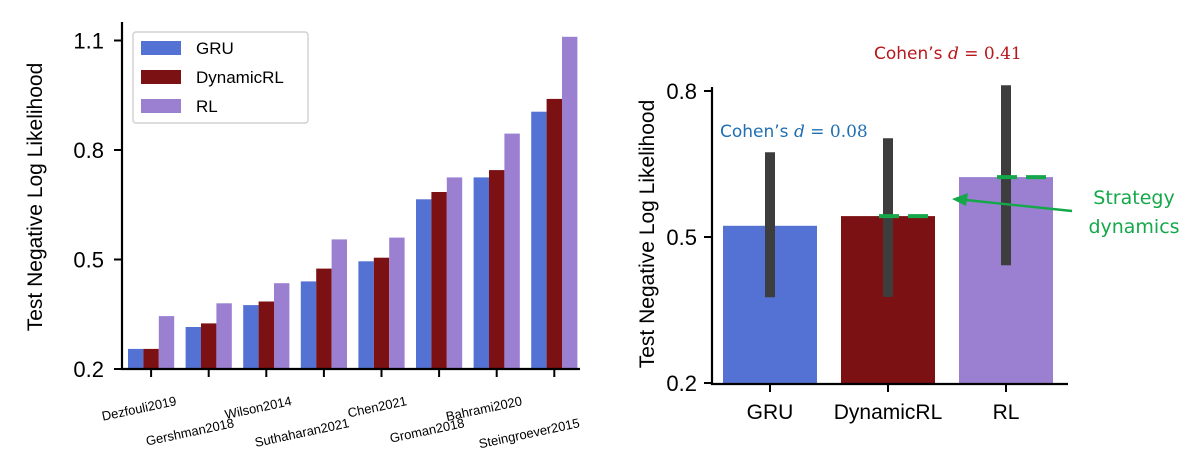  I want to click on right-xtick-label-dynamicrl: DynamicRL, so click(888, 412).